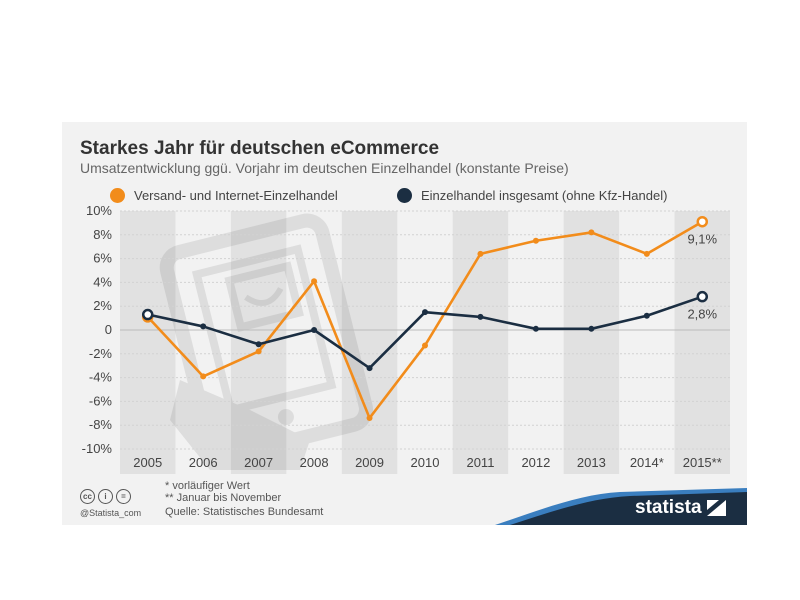 This screenshot has height=600, width=800. Describe the element at coordinates (628, 508) in the screenshot. I see `footer-bar` at that location.